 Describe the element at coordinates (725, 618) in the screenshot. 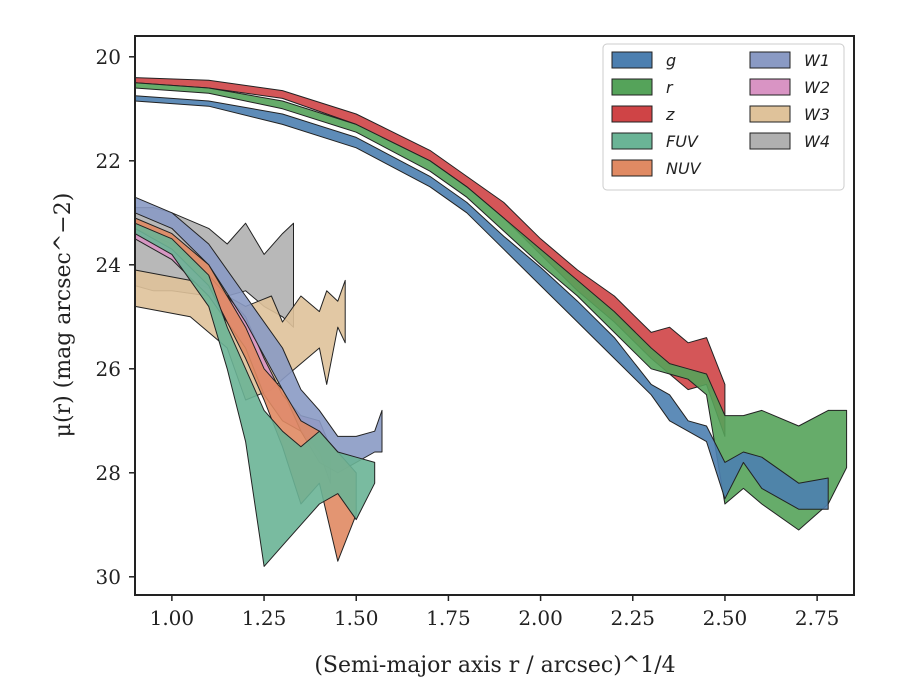

I see `x-tick-label: 2.50` at that location.